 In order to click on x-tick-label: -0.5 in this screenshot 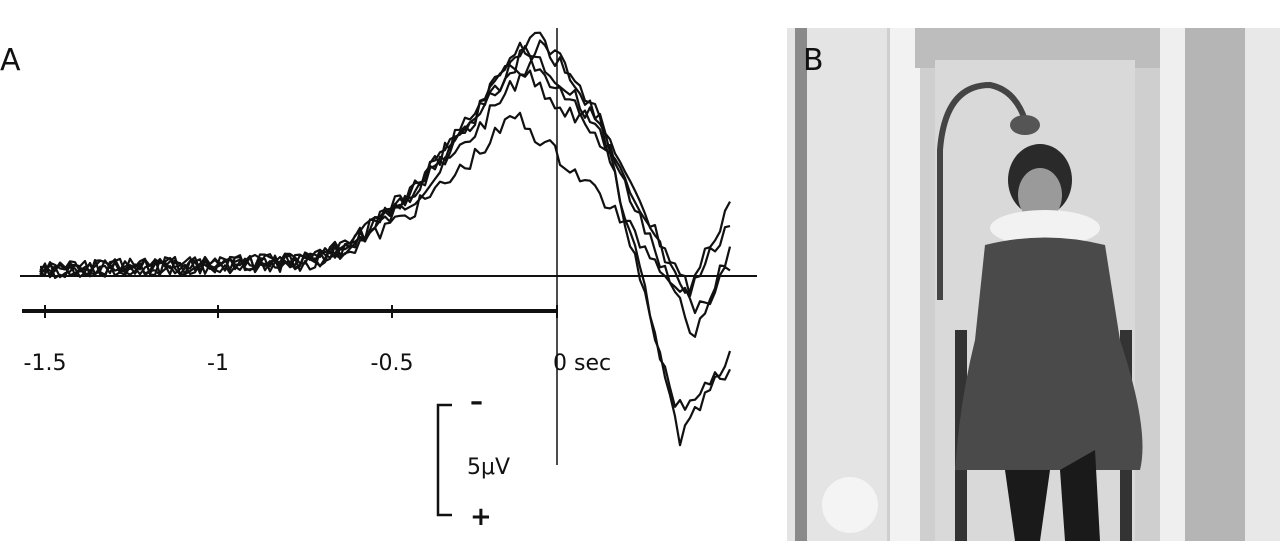, I will do `click(392, 363)`.